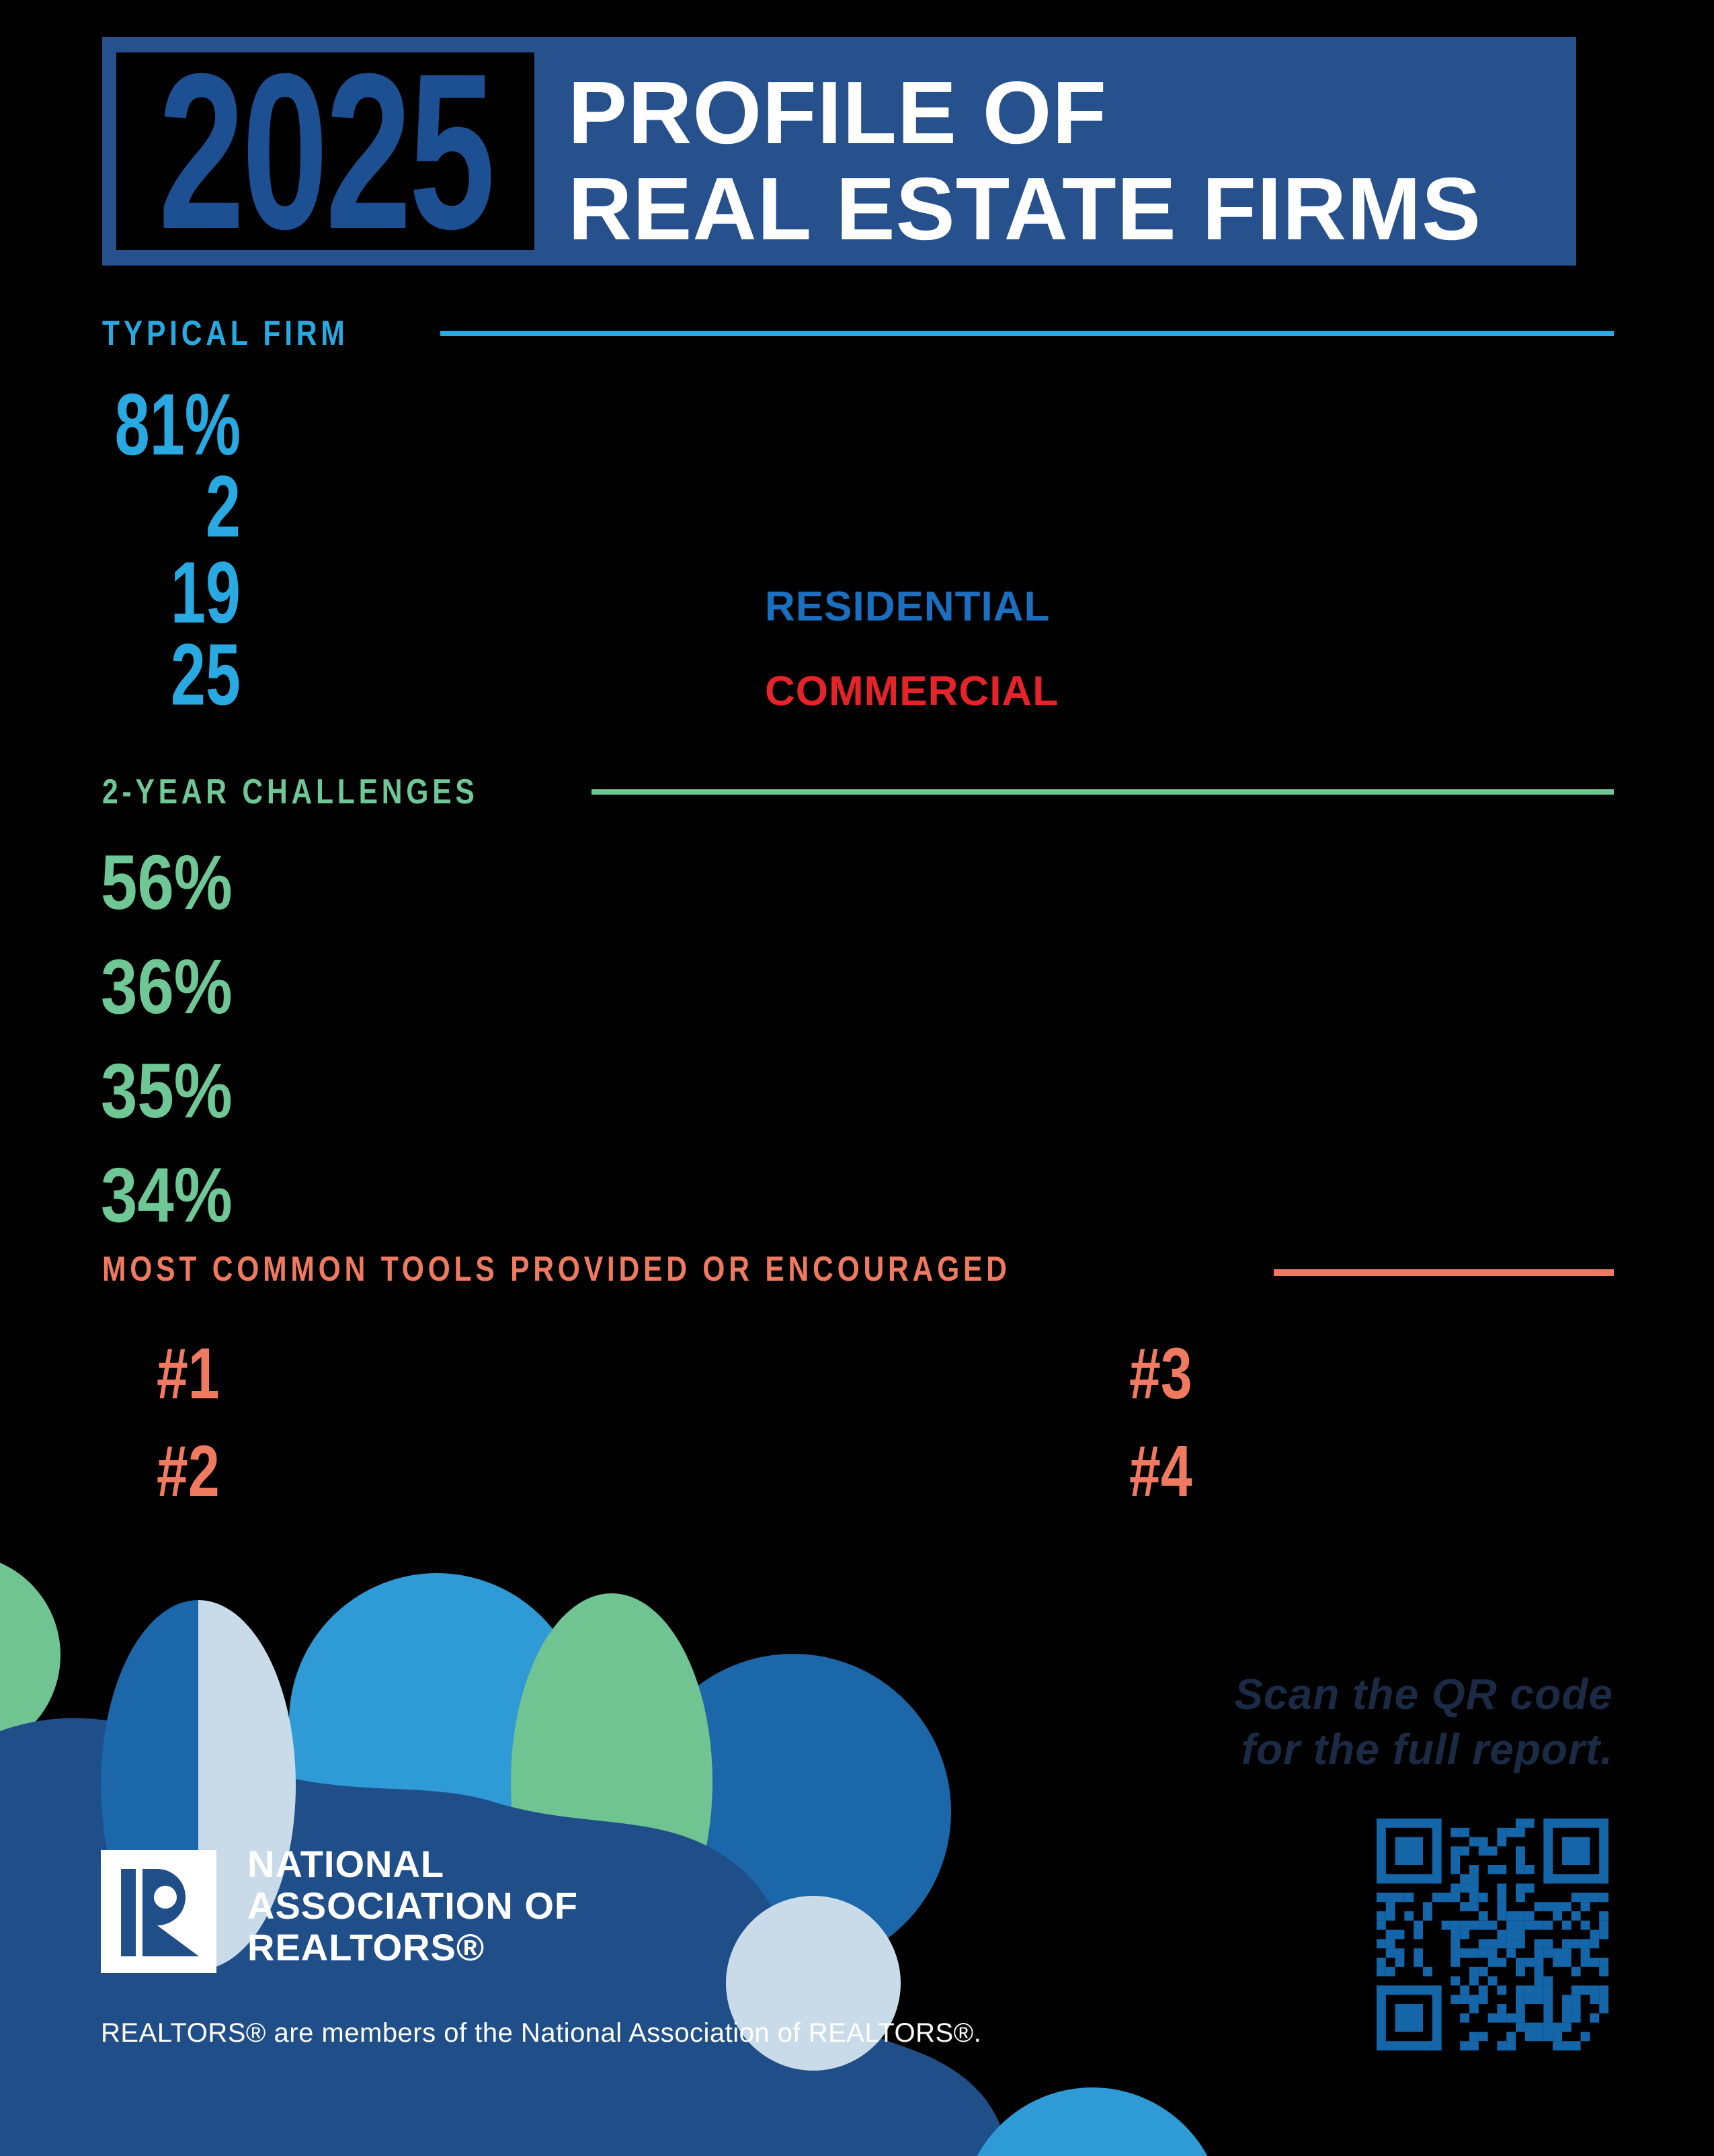  I want to click on page-title-line1: PROFILE OF, so click(837, 112).